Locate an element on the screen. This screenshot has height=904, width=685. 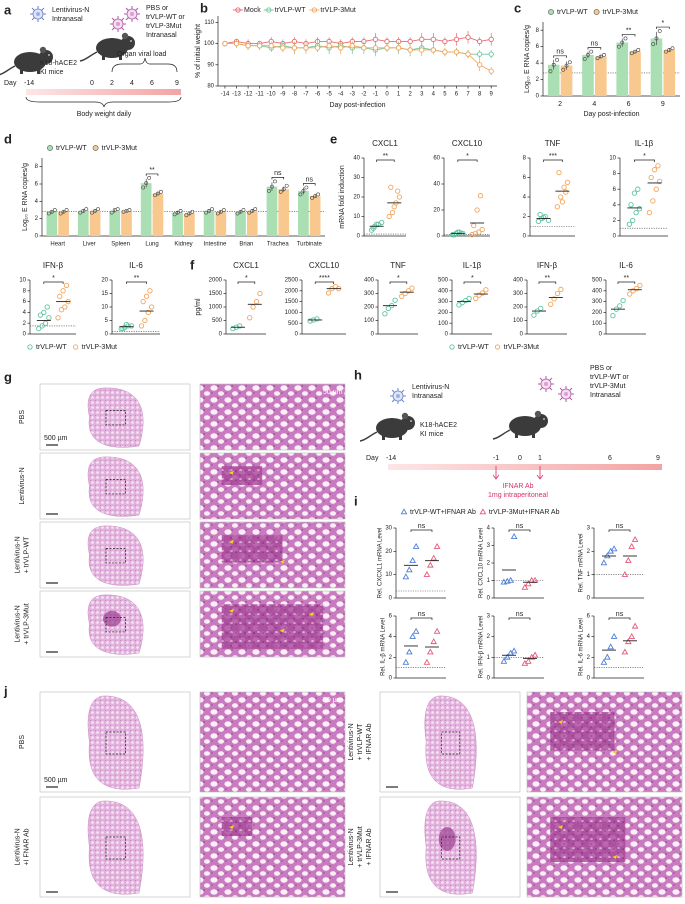
day-label: 4 is located at coordinates (132, 83).